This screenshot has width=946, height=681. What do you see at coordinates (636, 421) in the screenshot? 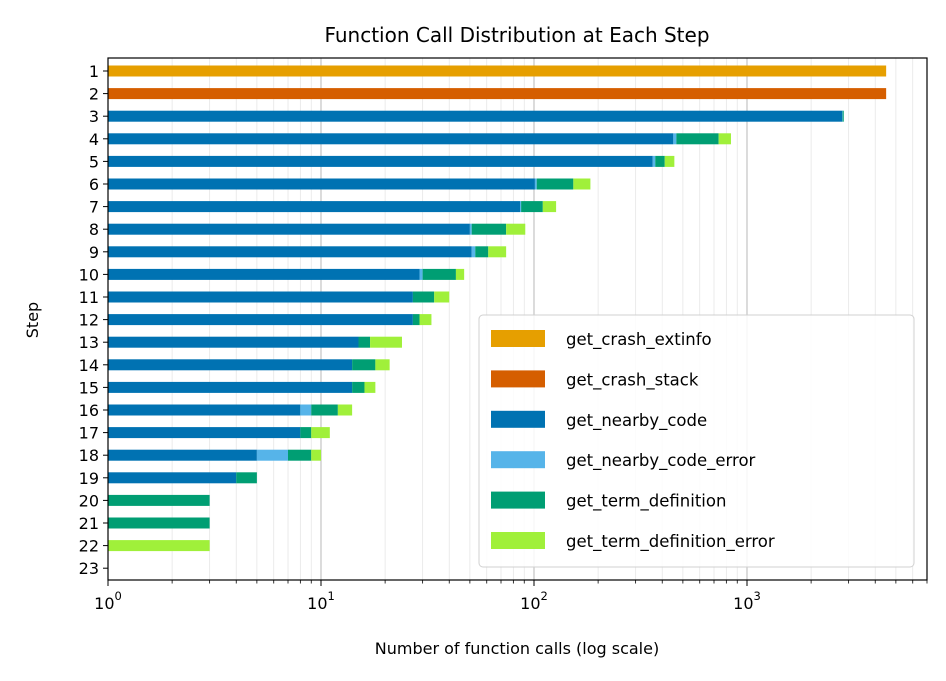
I see `legend-label-get_nearby_code: get_nearby_code` at bounding box center [636, 421].